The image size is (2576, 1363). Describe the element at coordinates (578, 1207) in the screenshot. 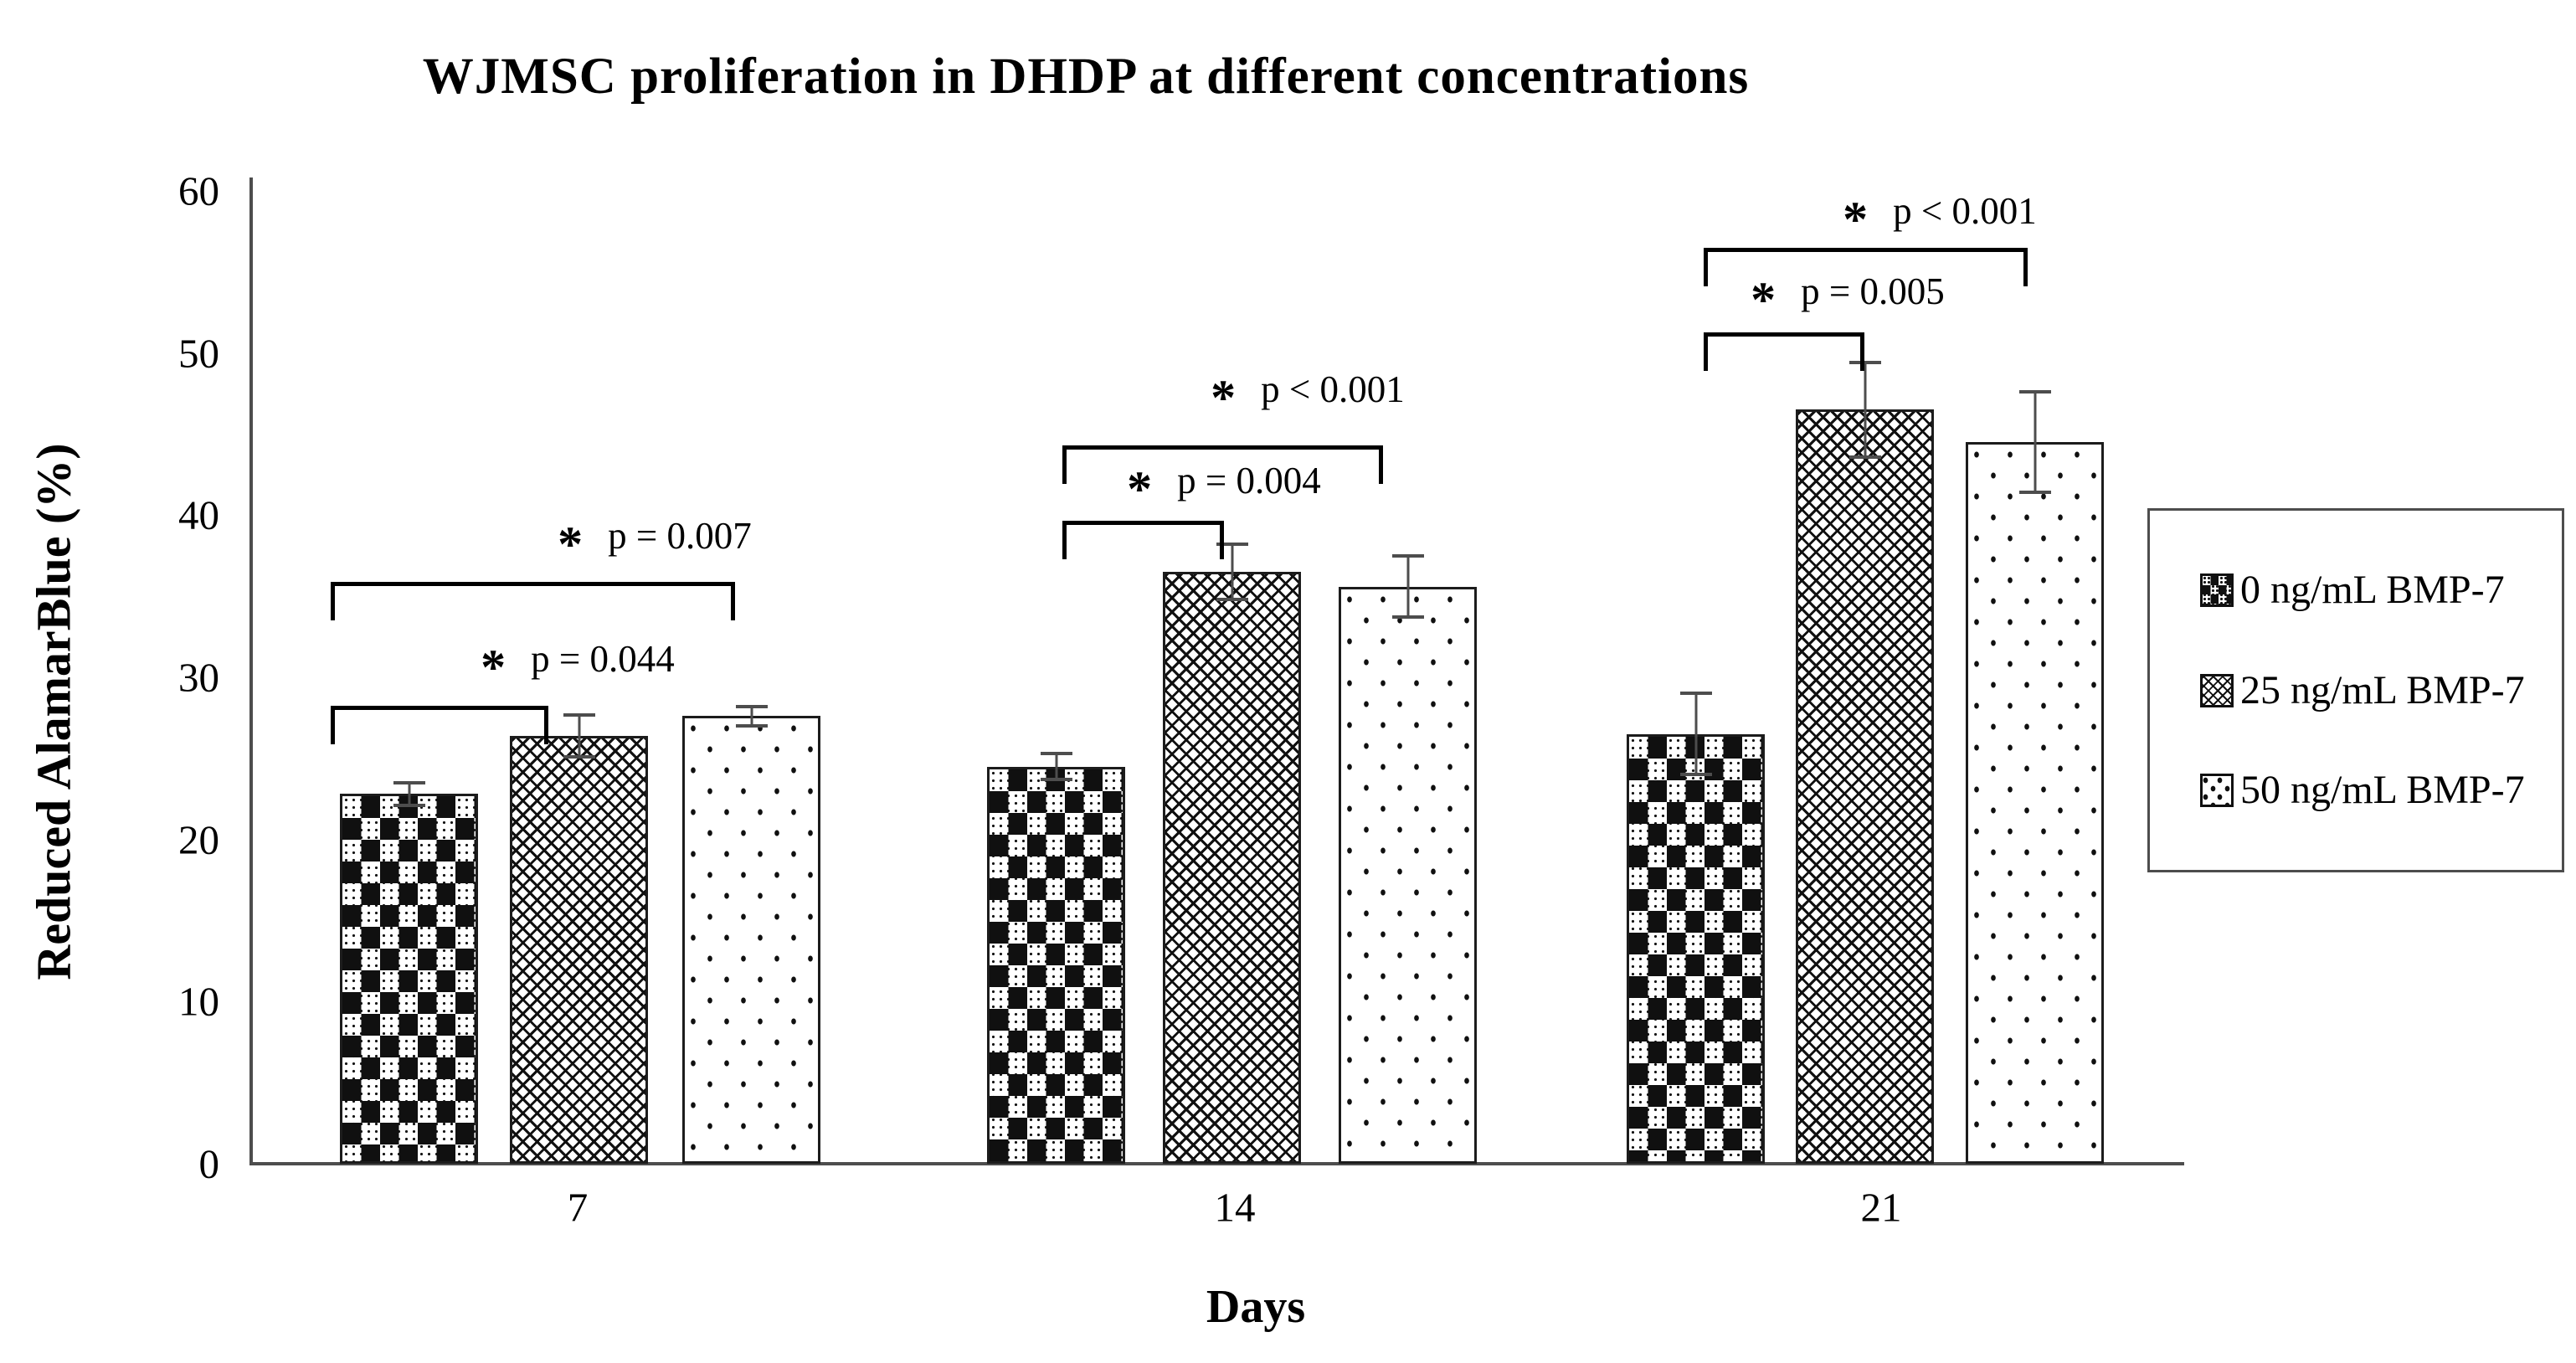

I see `x-tick-label: 7` at that location.